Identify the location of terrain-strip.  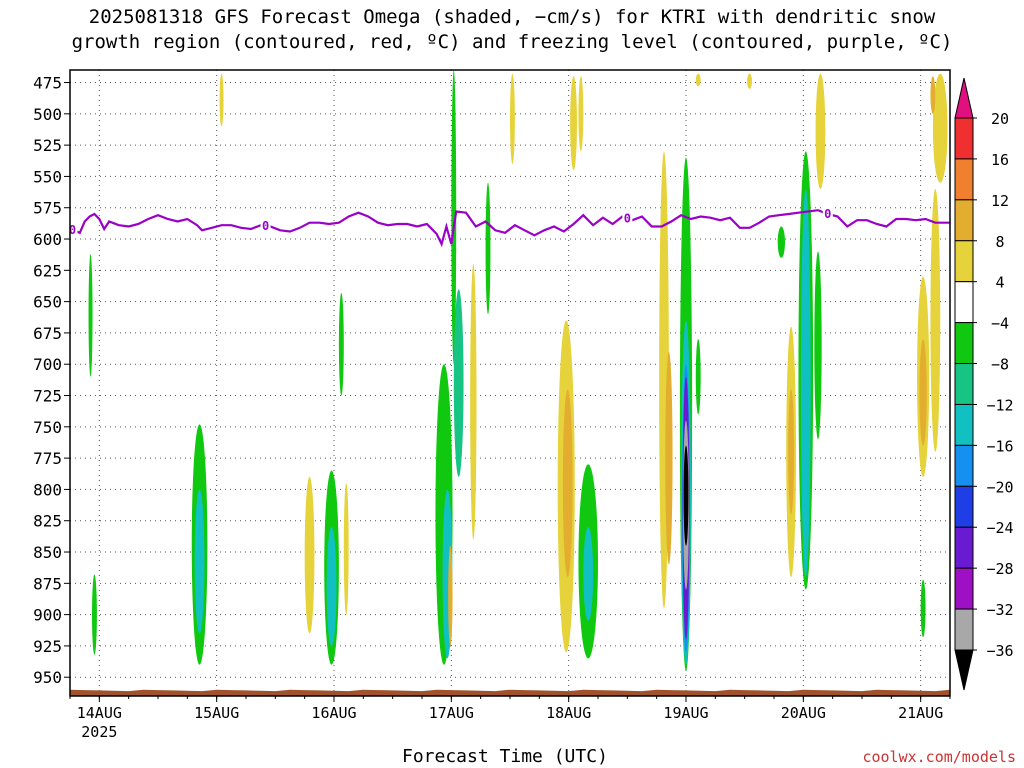
(510, 692).